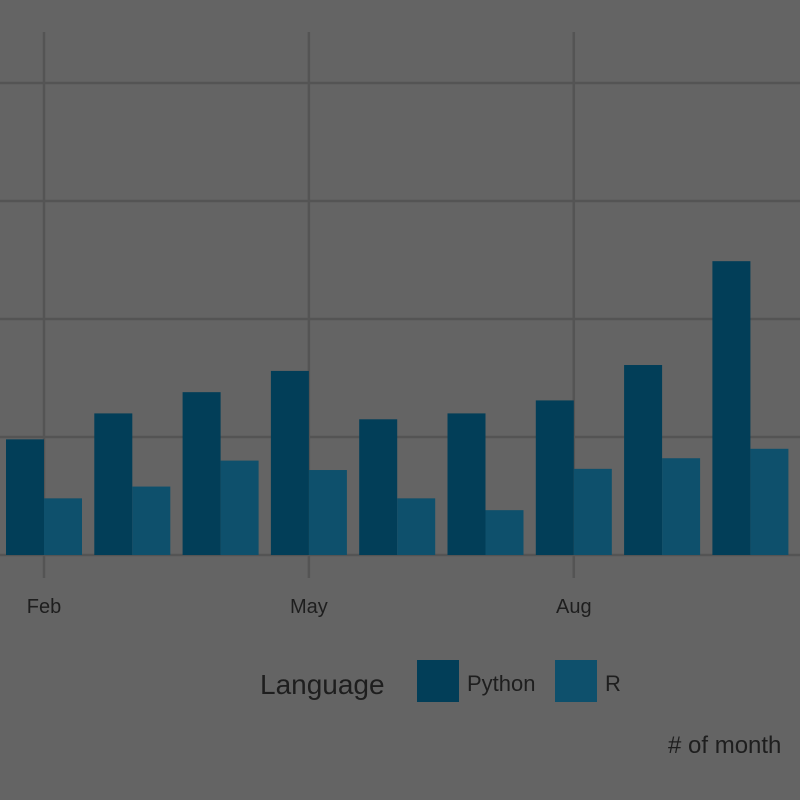  Describe the element at coordinates (466, 484) in the screenshot. I see `bar-python-jul` at that location.